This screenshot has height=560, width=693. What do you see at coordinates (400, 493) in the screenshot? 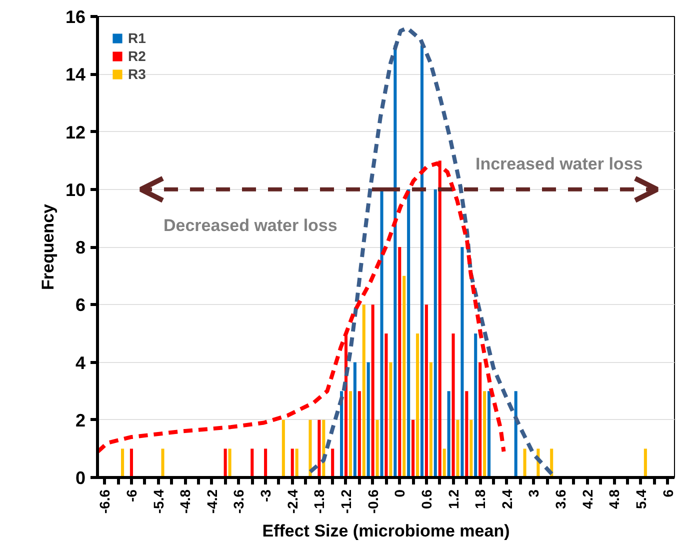
I see `x-tick-label: 0` at bounding box center [400, 493].